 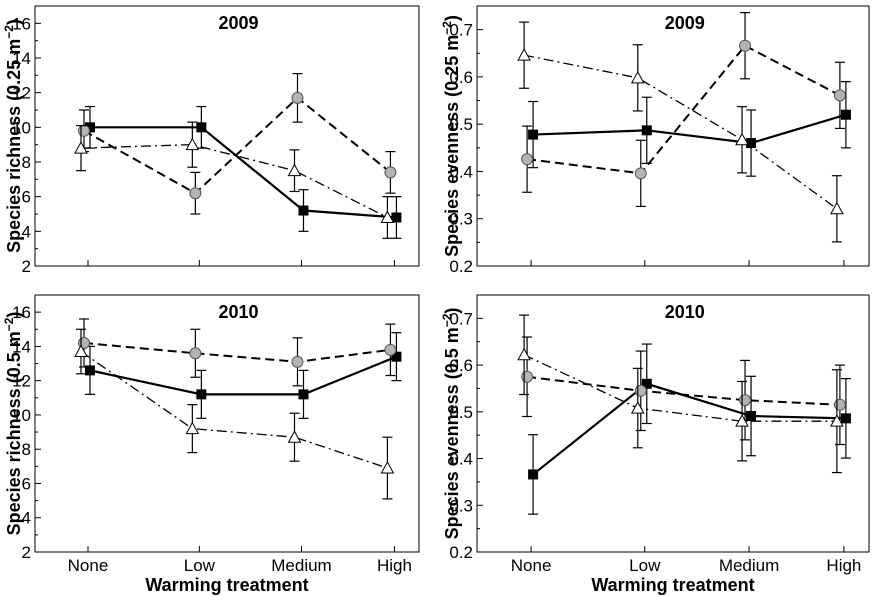 What do you see at coordinates (26, 552) in the screenshot?
I see `y-tick-label: 2` at bounding box center [26, 552].